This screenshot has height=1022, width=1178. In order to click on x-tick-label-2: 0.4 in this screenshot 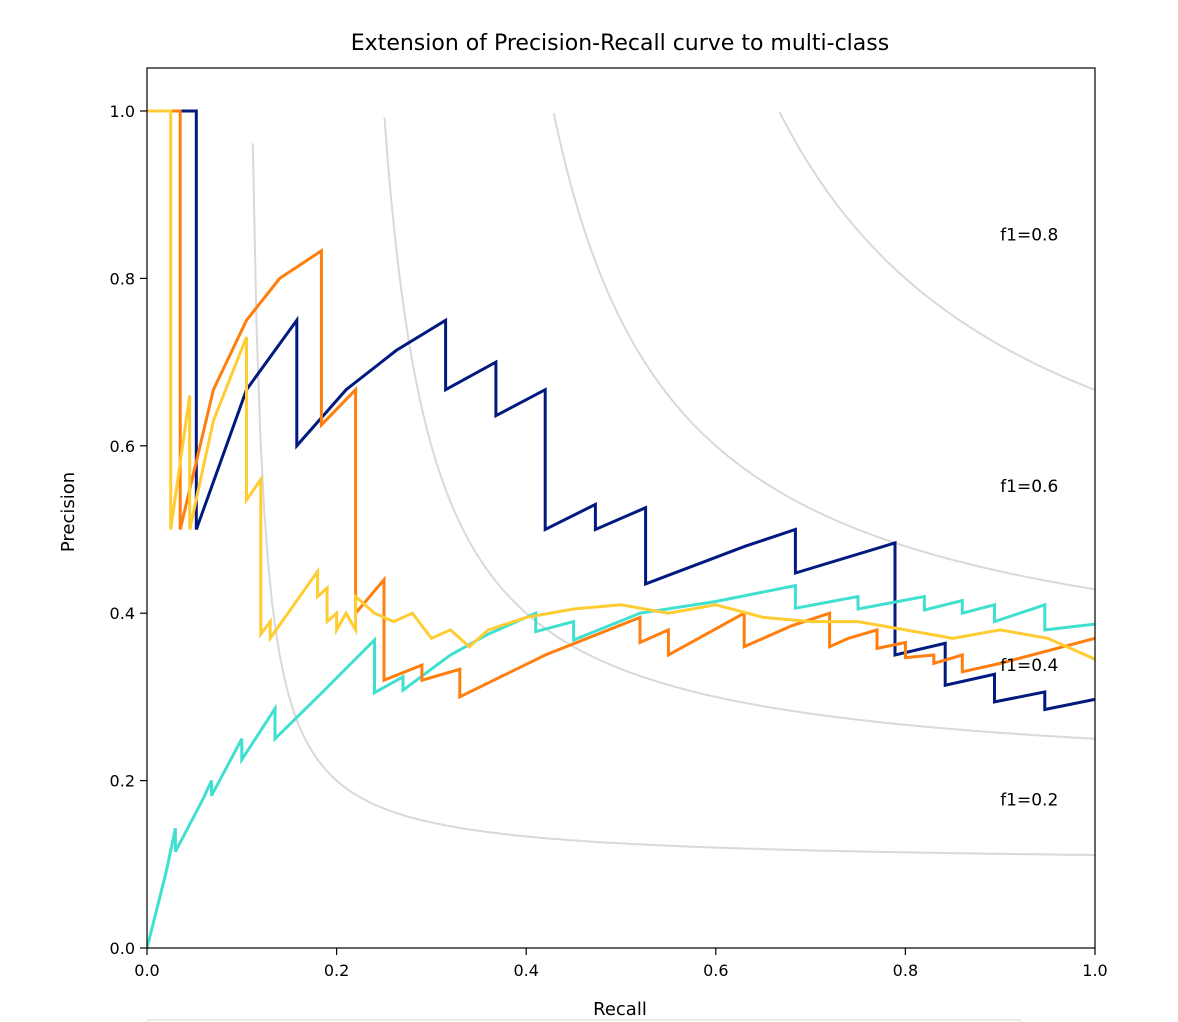, I will do `click(525, 970)`.